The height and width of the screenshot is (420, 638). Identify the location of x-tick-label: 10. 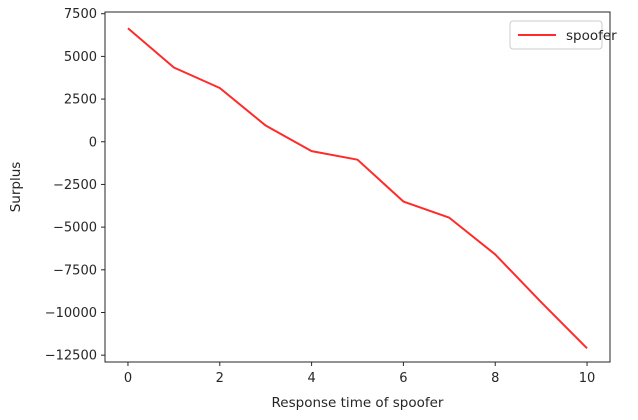
(587, 378).